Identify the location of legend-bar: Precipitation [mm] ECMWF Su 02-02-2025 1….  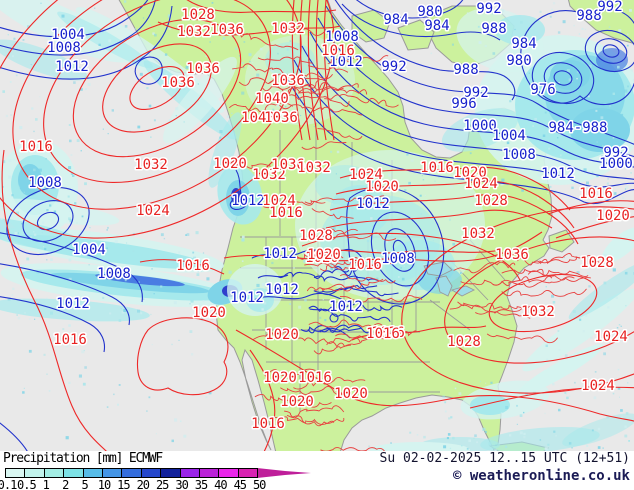
(317, 470).